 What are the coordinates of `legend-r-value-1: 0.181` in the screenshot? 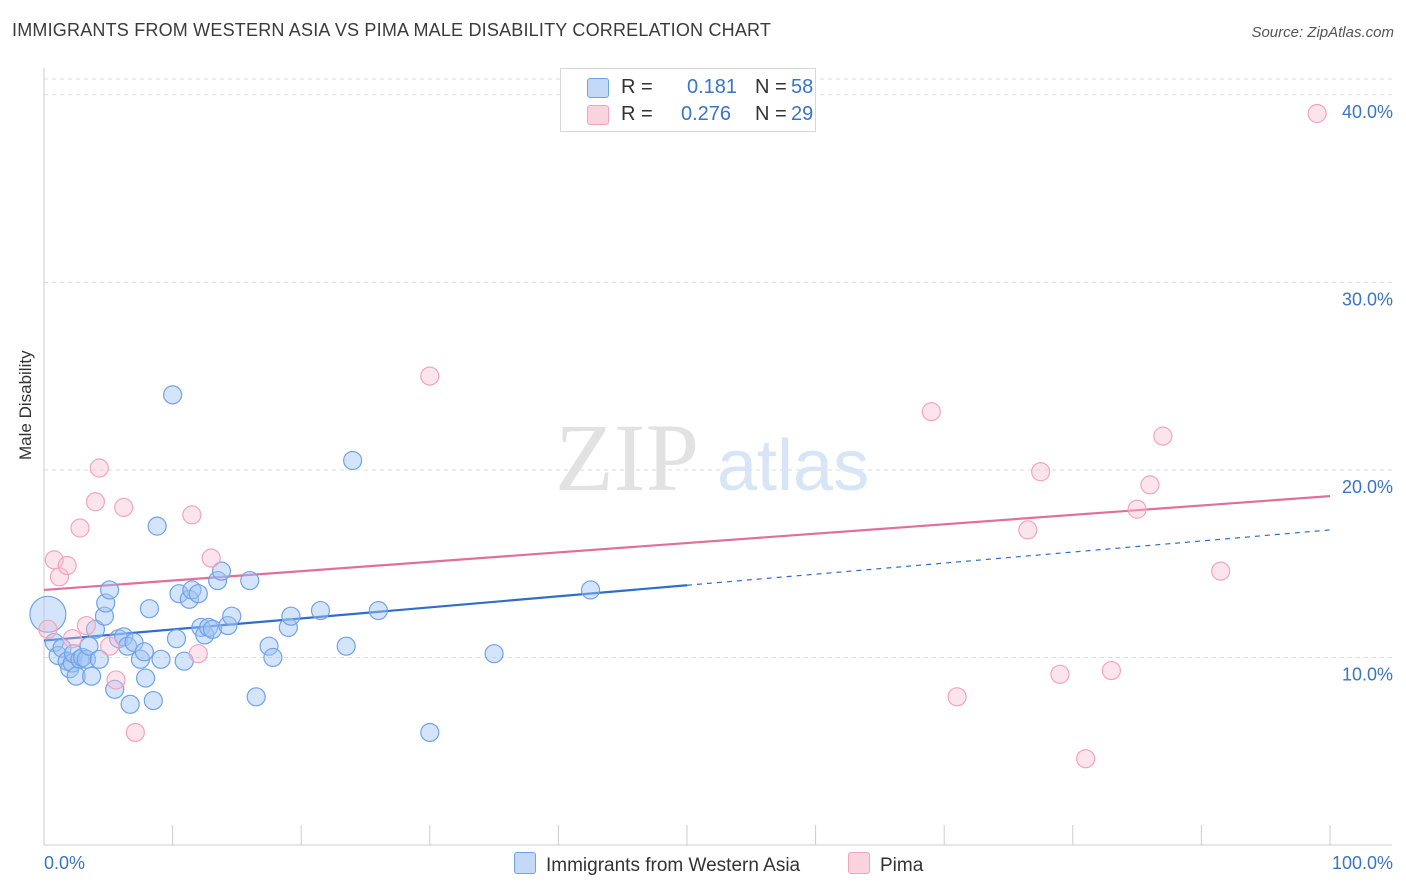 It's located at (712, 87).